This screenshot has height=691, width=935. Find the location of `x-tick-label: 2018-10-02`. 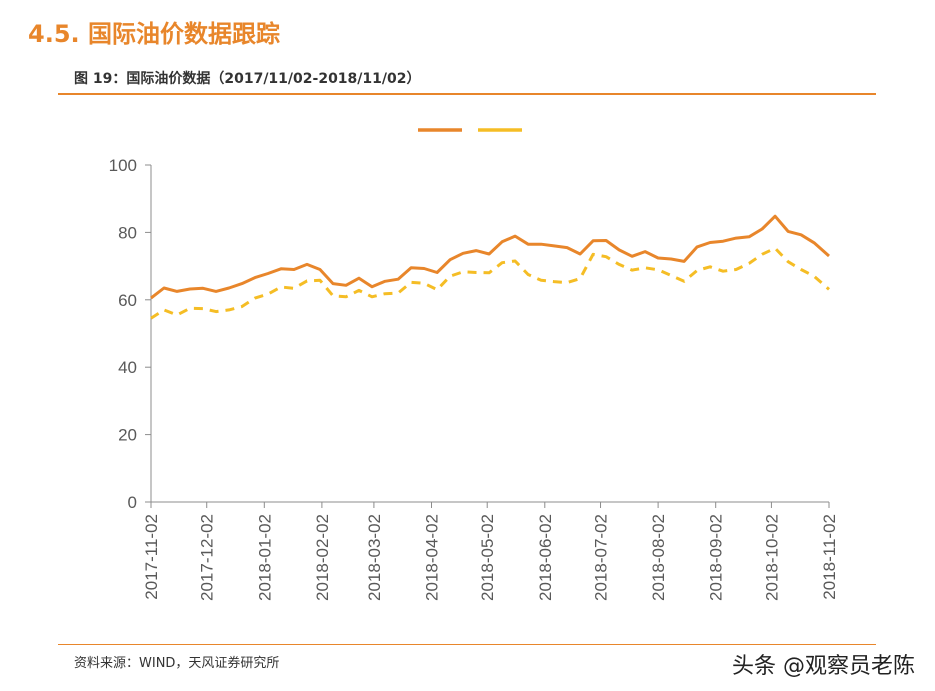

x-tick-label: 2018-10-02 is located at coordinates (771, 557).